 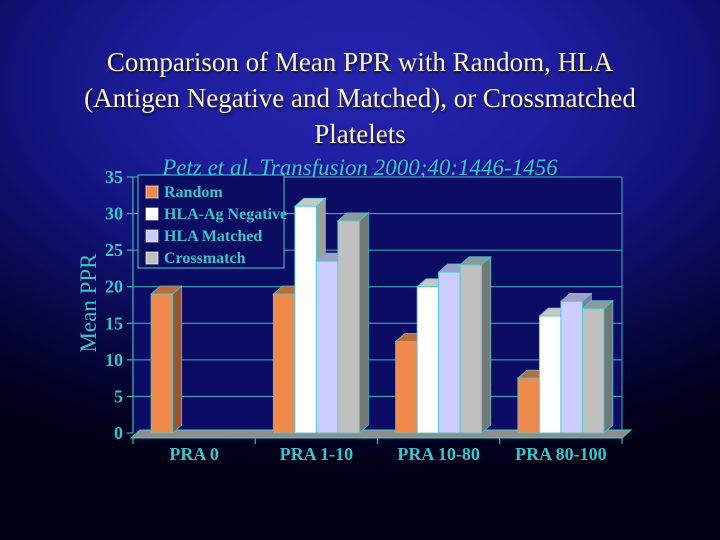 I want to click on bar-random-pra-0-side, so click(x=177, y=359).